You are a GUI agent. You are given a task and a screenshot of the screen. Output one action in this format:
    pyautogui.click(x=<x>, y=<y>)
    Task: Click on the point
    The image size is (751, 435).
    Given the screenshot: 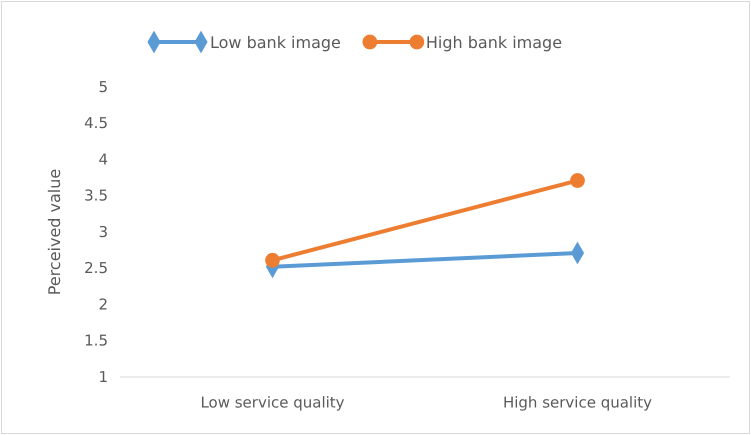 What is the action you would take?
    pyautogui.click(x=577, y=180)
    